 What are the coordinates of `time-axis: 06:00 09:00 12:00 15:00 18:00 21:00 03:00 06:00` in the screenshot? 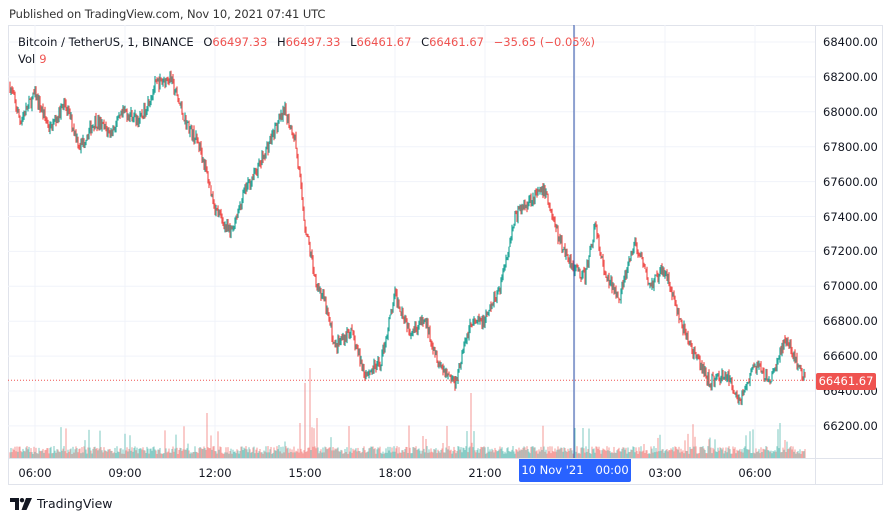 It's located at (411, 471).